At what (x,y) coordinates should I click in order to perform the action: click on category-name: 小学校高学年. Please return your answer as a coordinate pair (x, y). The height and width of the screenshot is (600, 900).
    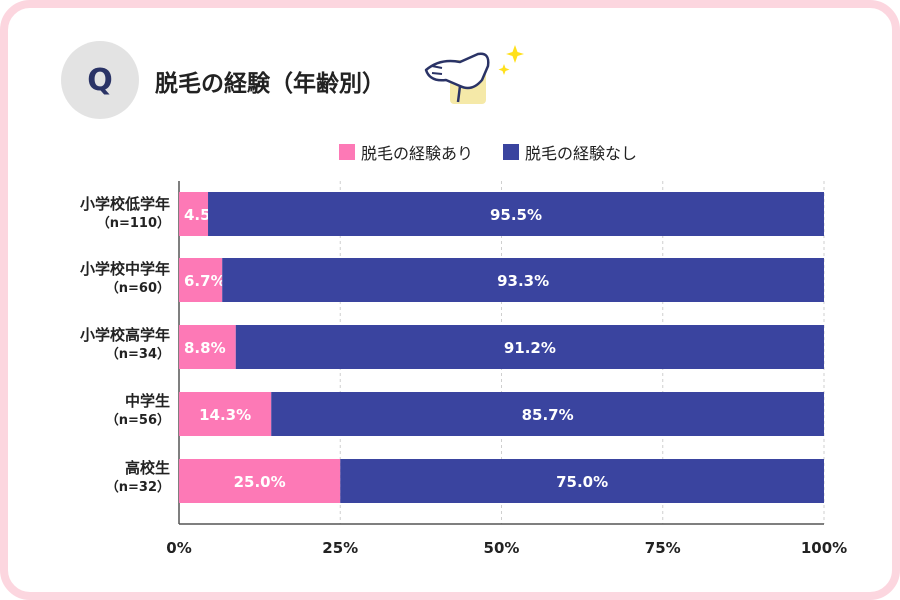
    Looking at the image, I should click on (124, 335).